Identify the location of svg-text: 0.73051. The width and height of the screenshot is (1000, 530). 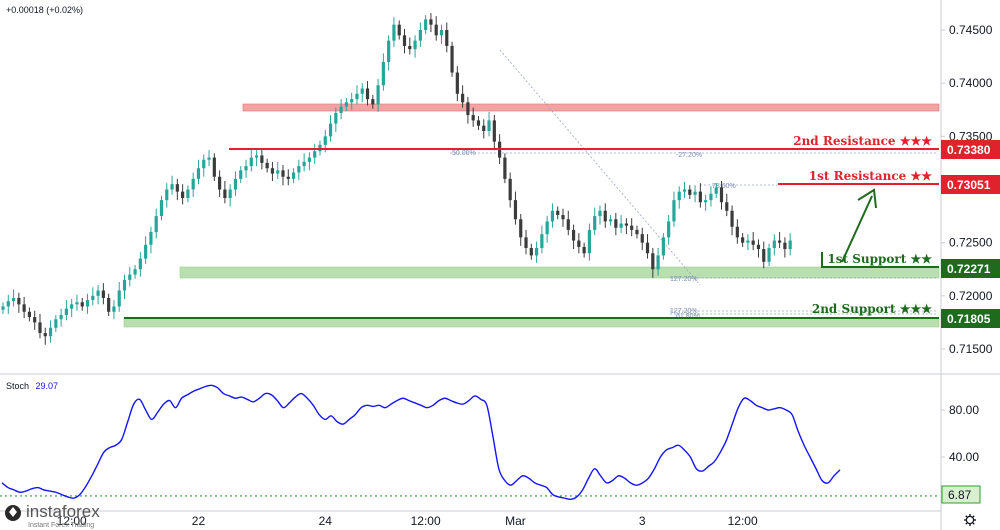
(969, 185).